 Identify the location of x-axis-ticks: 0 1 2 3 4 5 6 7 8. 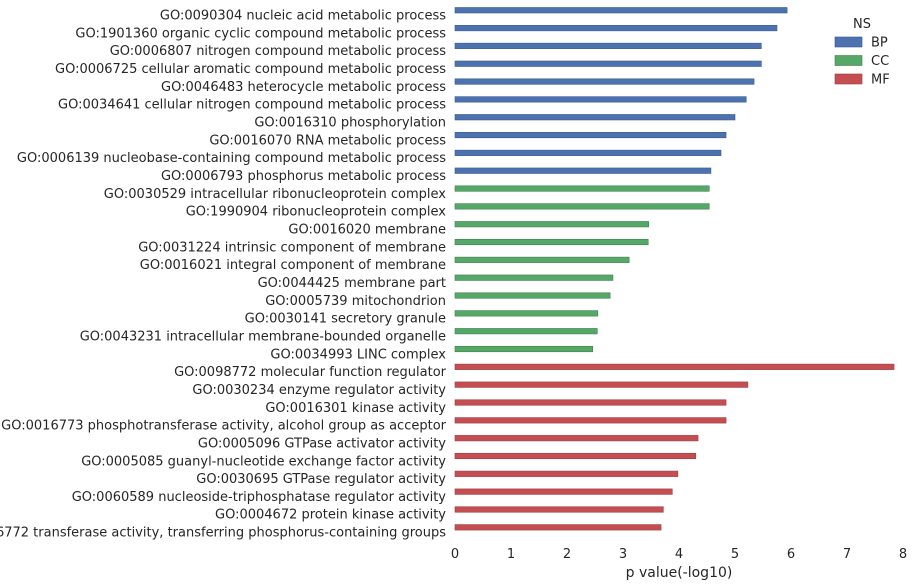
(679, 554).